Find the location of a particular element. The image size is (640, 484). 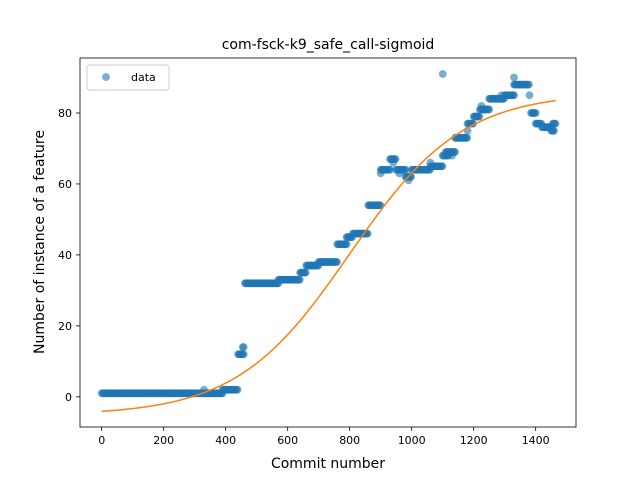

x-tick-label: 400 is located at coordinates (225, 440).